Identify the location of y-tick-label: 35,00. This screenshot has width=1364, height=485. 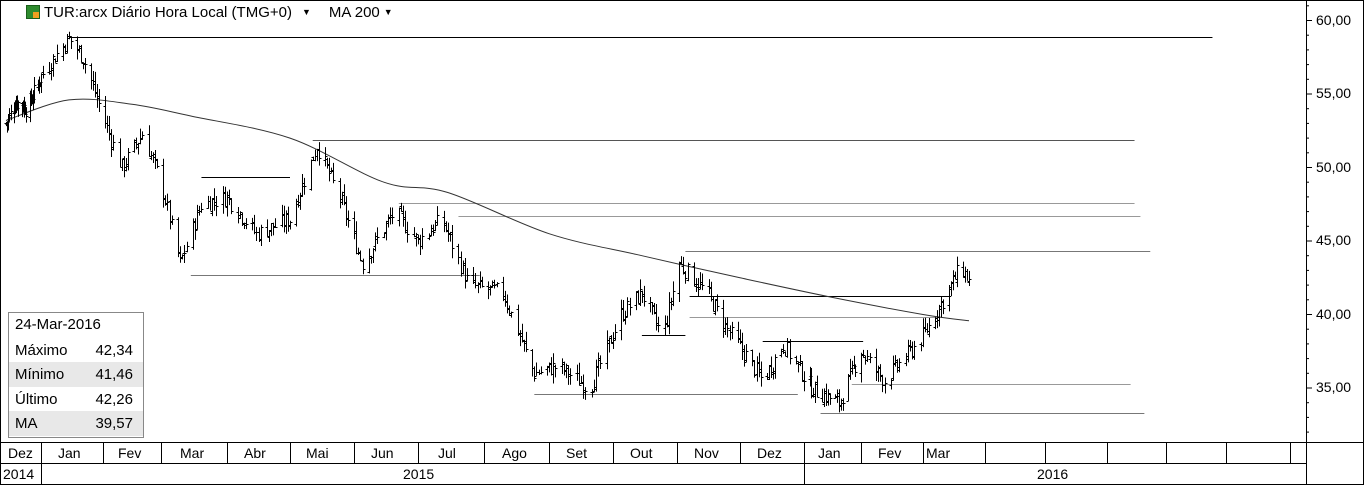
(1334, 387).